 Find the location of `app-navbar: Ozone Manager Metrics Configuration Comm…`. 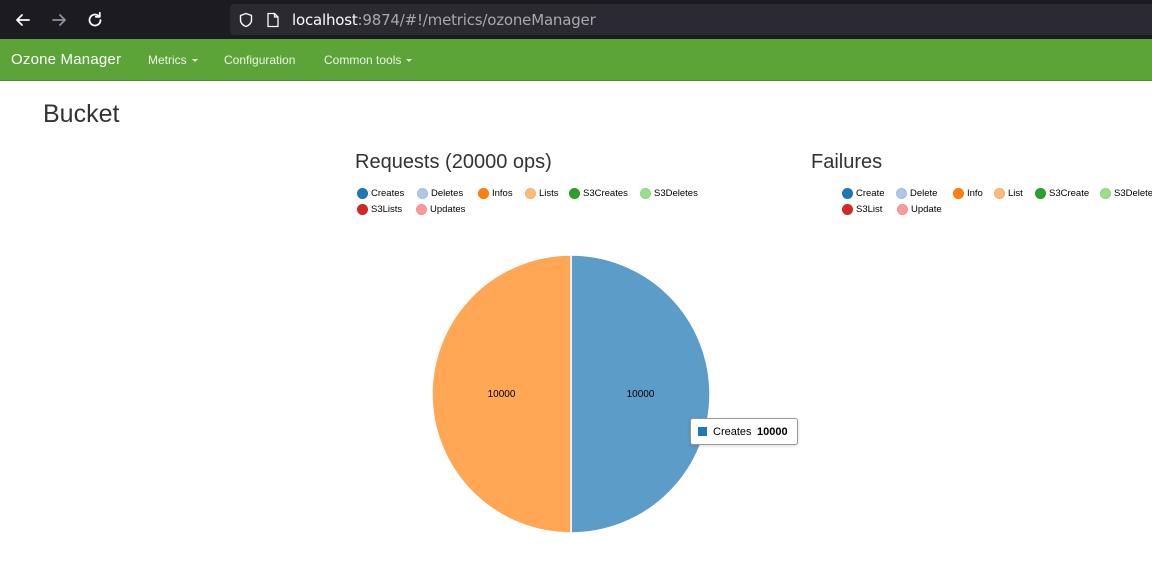

app-navbar: Ozone Manager Metrics Configuration Comm… is located at coordinates (576, 60).